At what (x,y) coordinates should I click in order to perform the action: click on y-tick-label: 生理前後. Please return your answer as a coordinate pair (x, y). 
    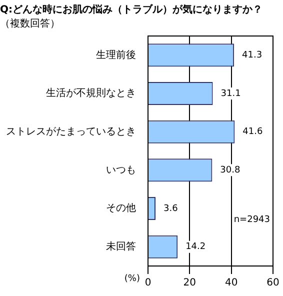
    Looking at the image, I should click on (116, 54).